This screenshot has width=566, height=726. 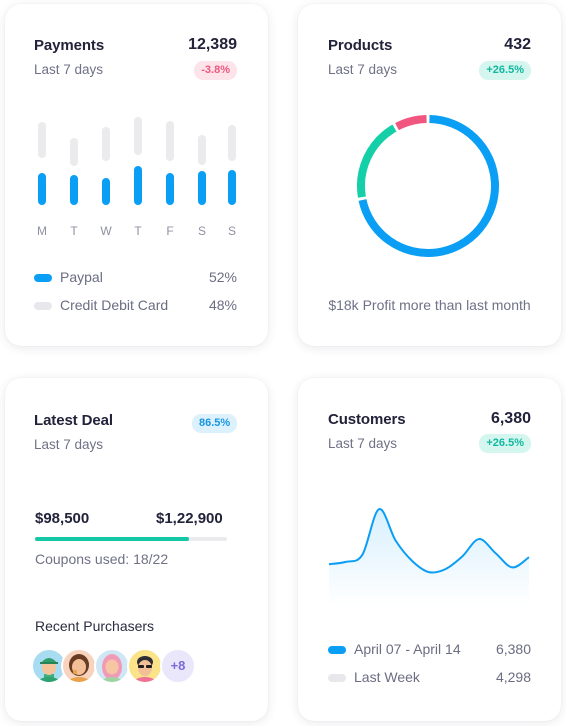 I want to click on this-week-value: 6,380, so click(x=513, y=649).